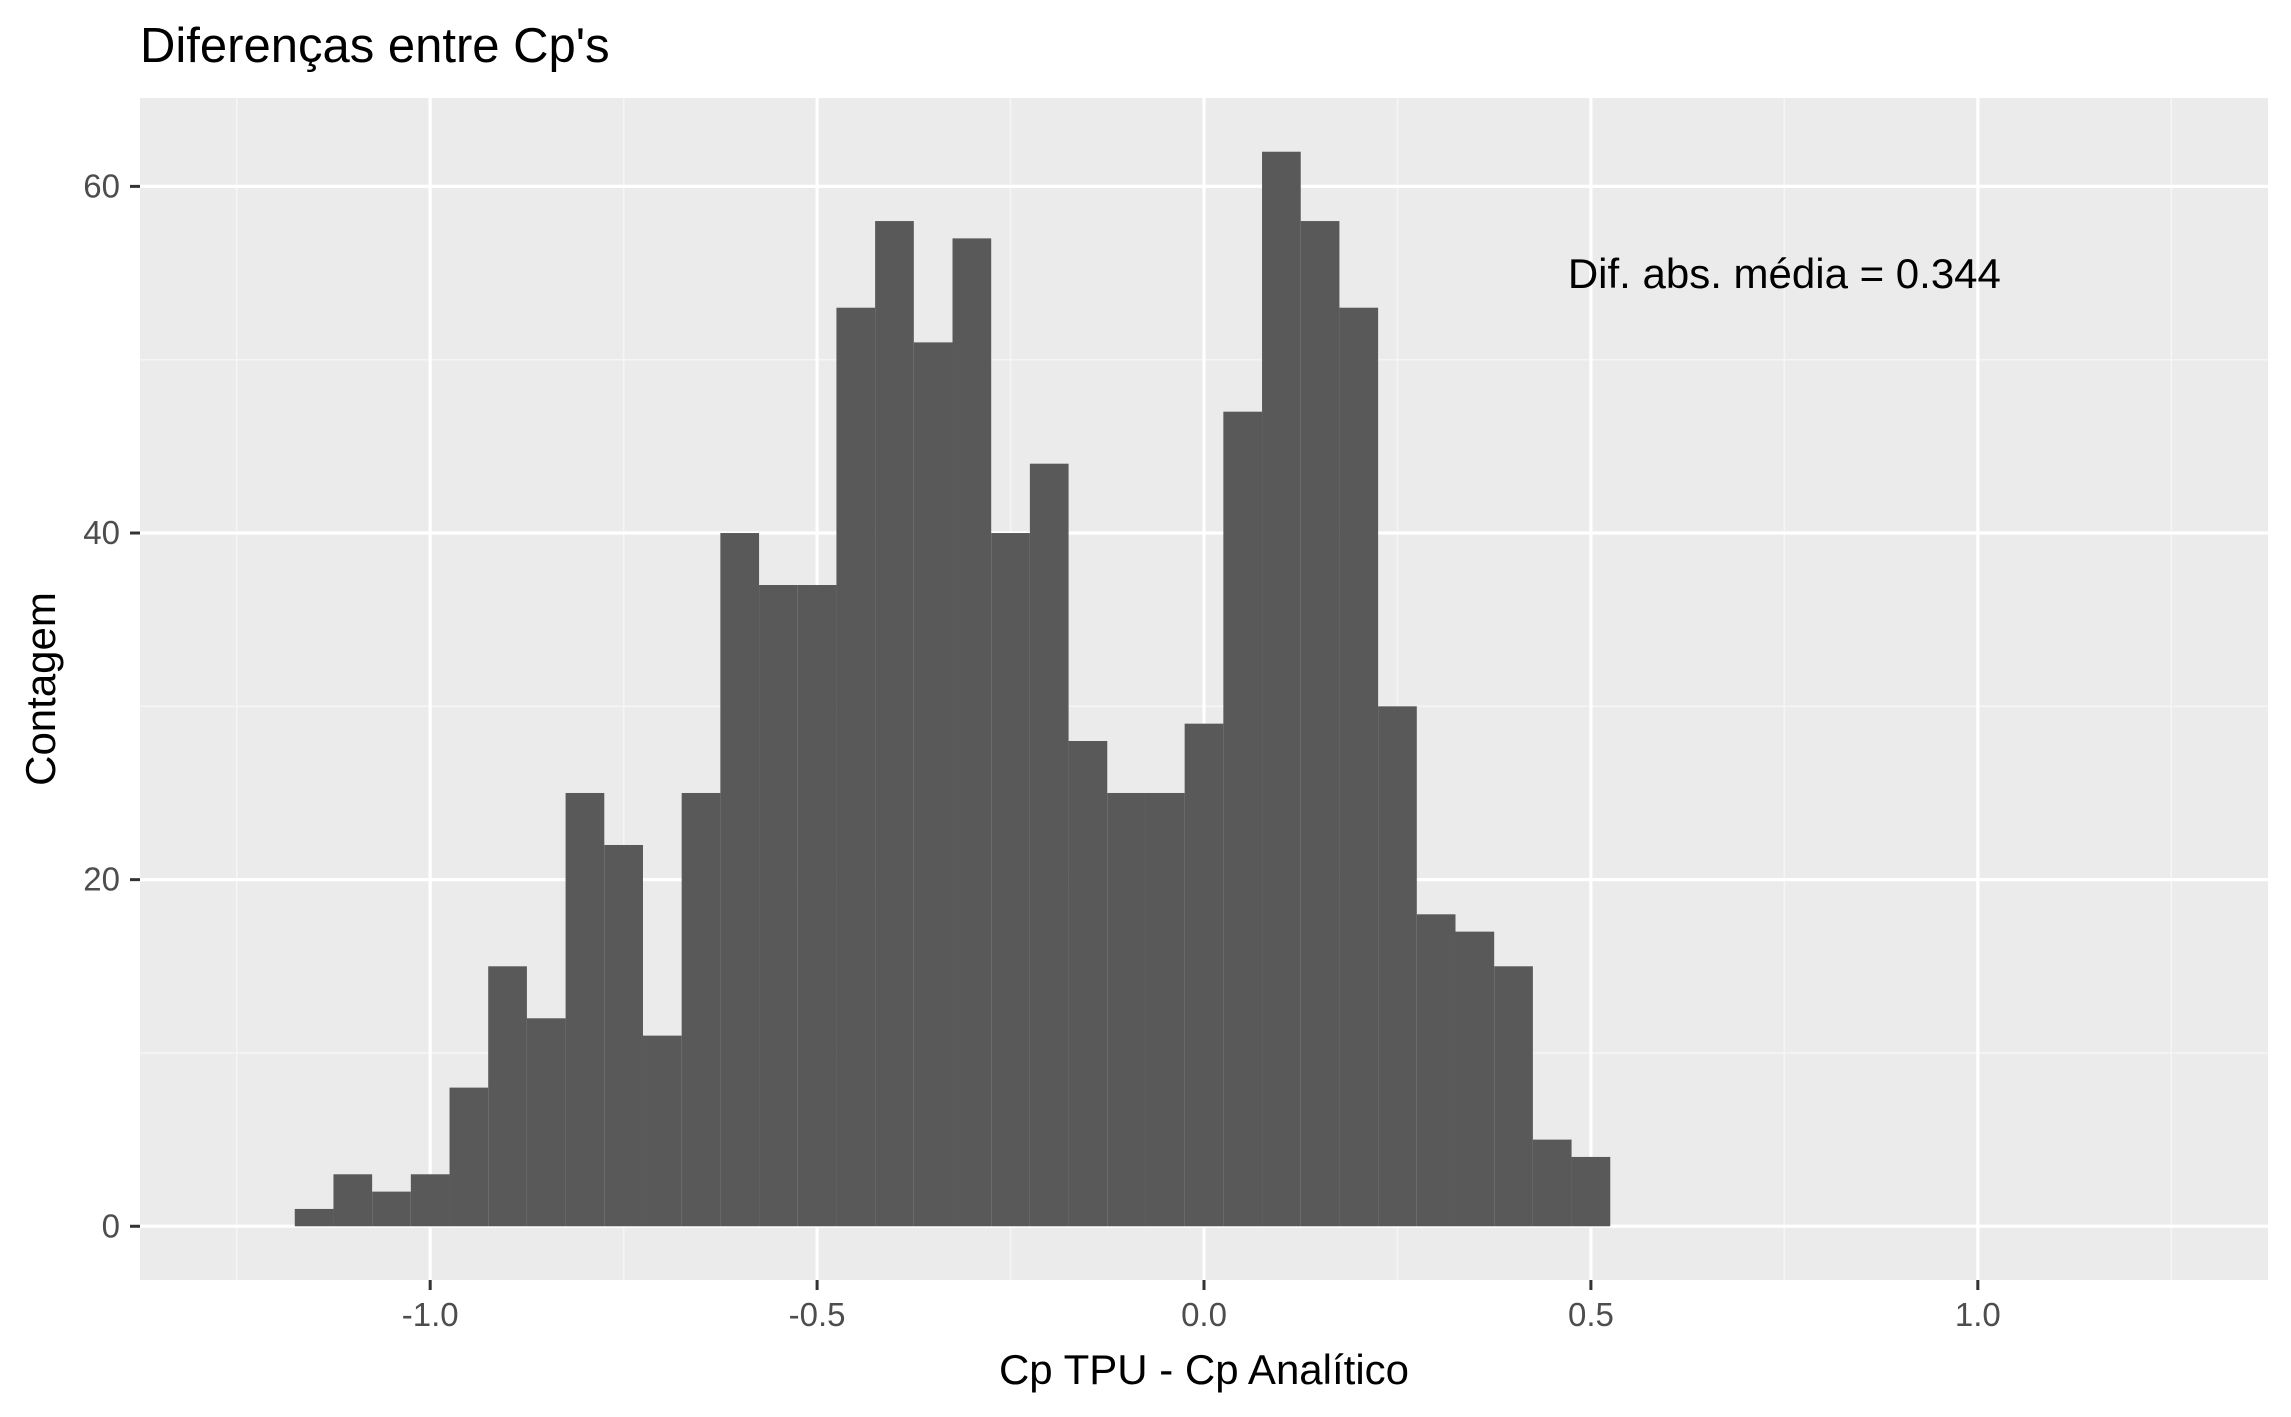 This screenshot has width=2291, height=1417. Describe the element at coordinates (1978, 1314) in the screenshot. I see `x-tick-label: 1.0` at that location.